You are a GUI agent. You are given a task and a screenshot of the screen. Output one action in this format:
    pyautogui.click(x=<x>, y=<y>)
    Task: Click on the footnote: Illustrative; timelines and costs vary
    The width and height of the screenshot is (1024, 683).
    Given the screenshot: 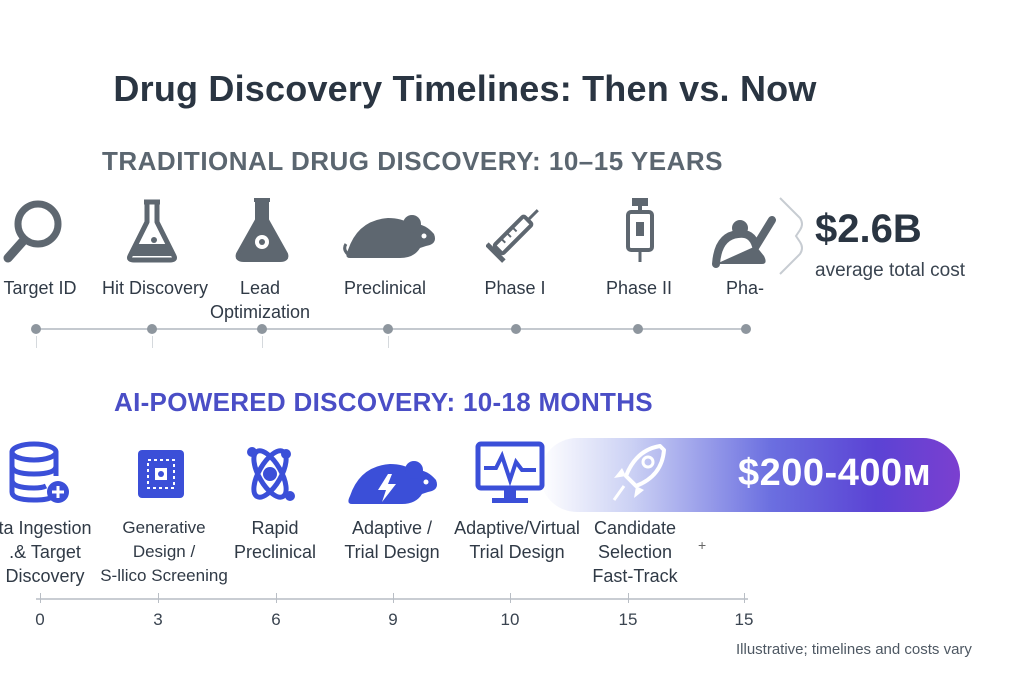 What is the action you would take?
    pyautogui.click(x=854, y=649)
    